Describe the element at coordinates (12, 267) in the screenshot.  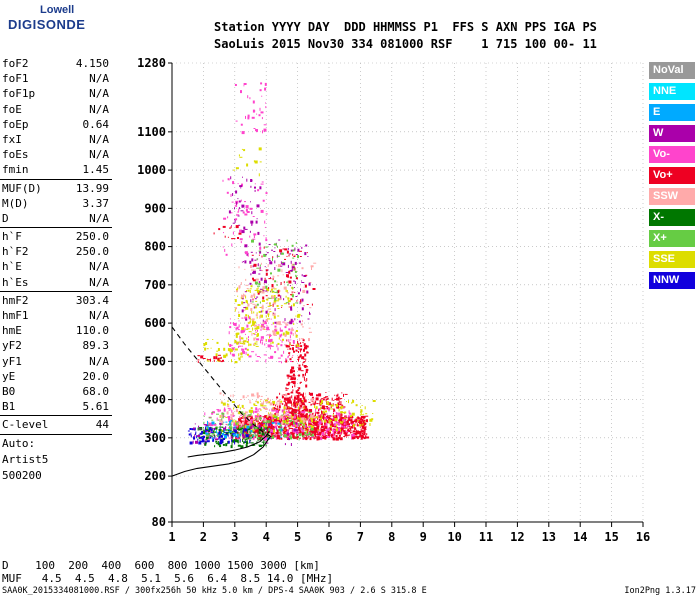
I see `param-label: h`E` at that location.